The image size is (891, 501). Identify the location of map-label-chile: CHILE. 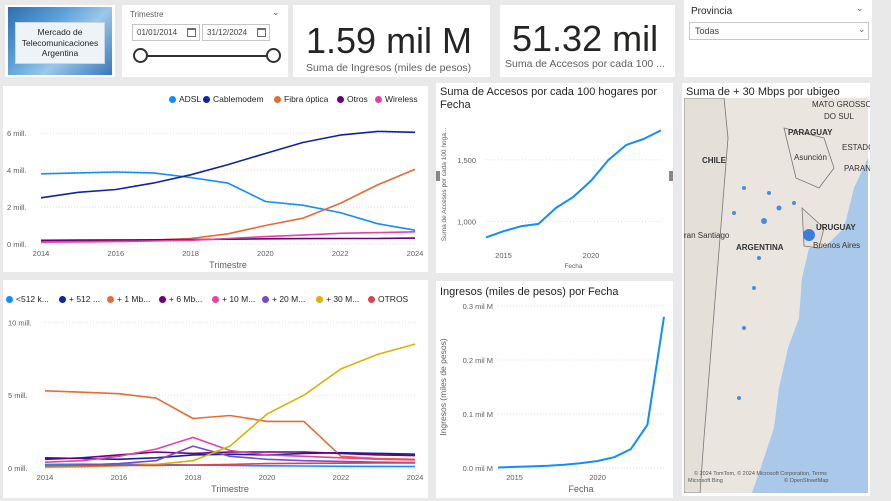
(714, 160).